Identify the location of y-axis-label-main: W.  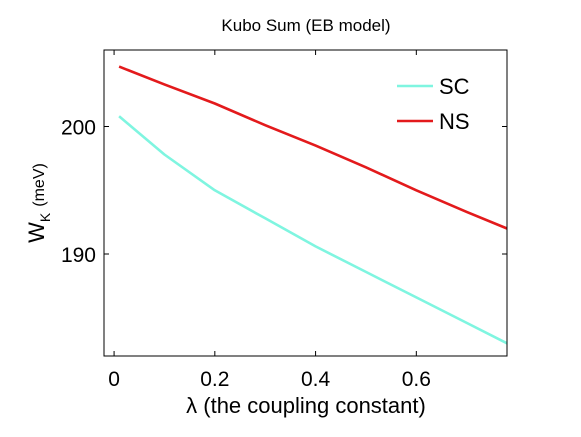
(36, 232).